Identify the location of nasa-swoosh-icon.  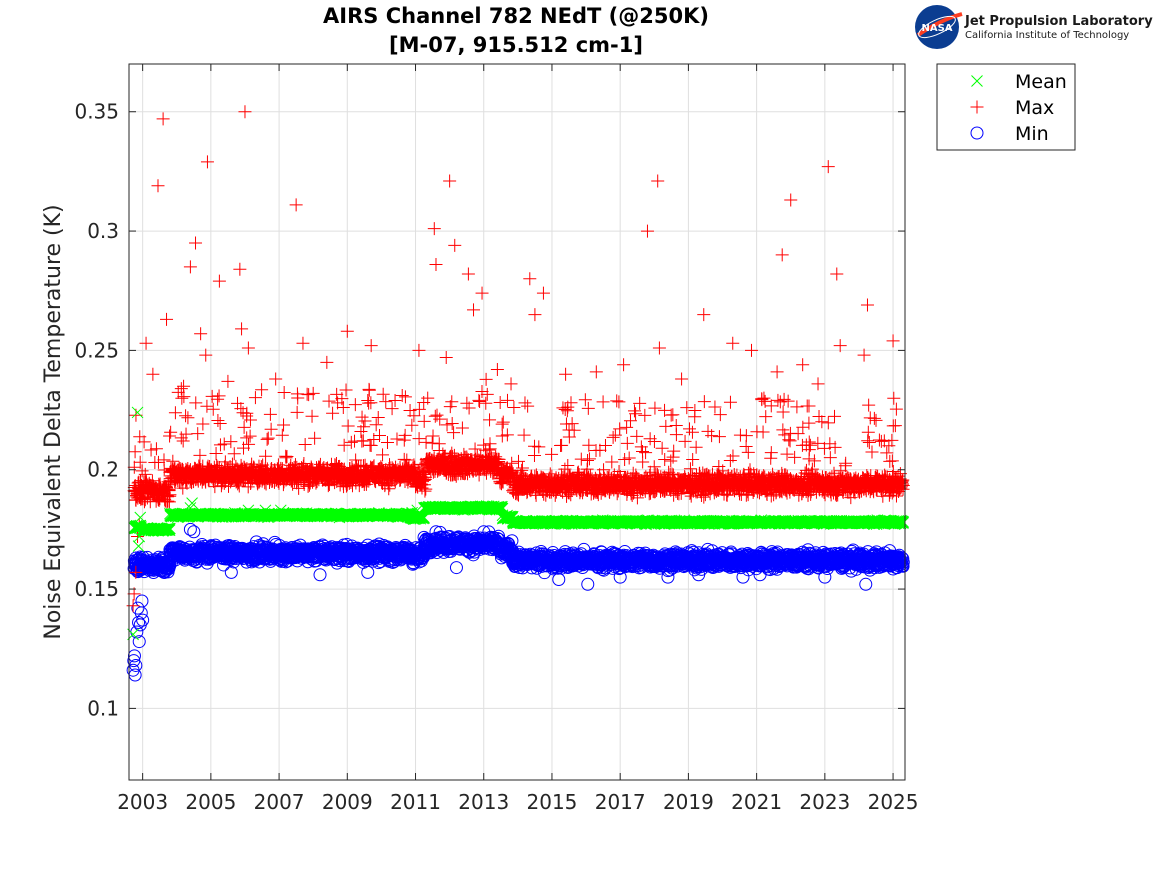
(939, 24).